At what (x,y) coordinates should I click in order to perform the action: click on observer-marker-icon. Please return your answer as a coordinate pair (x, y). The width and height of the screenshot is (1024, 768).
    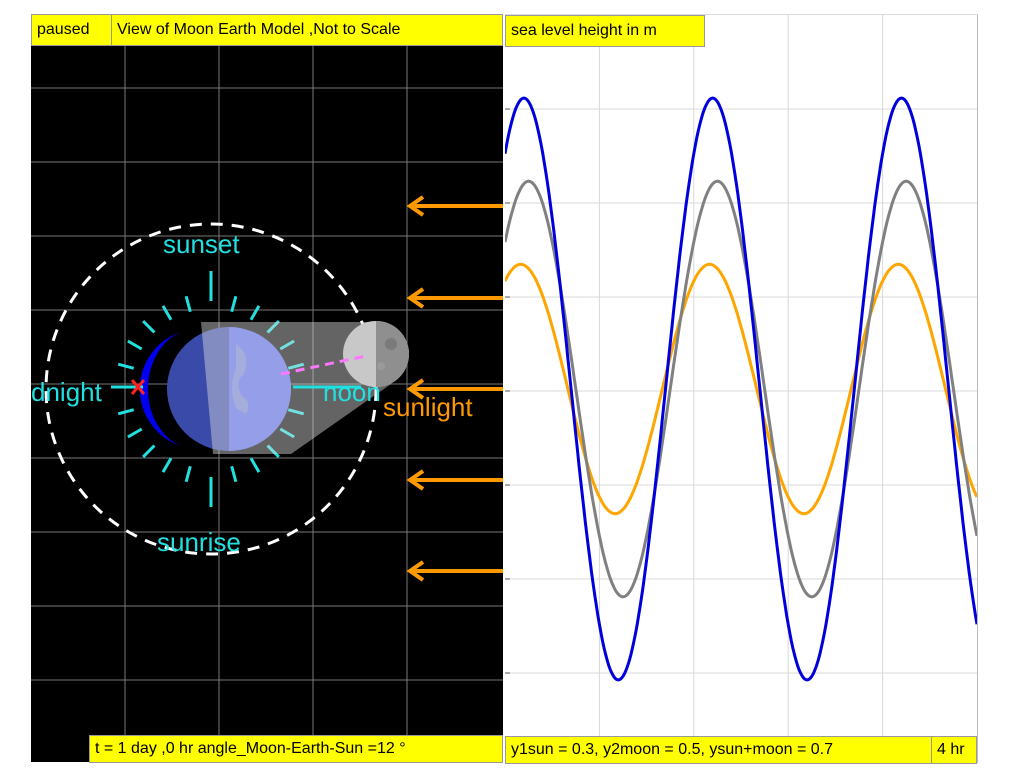
    Looking at the image, I should click on (138, 387).